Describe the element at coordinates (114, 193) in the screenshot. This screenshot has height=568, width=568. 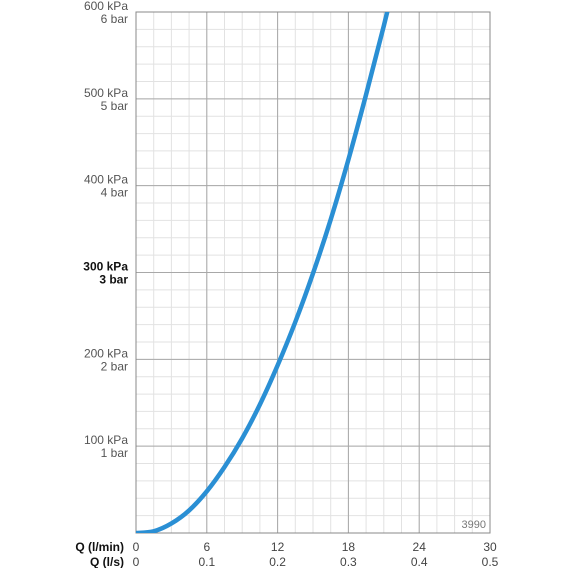
I see `y-tick-label-bar: 4 bar` at that location.